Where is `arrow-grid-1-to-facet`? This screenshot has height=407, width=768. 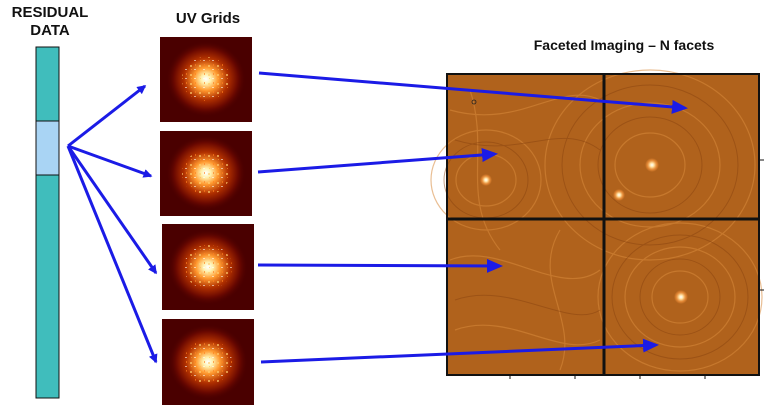
arrow-grid-1-to-facet is located at coordinates (473, 92).